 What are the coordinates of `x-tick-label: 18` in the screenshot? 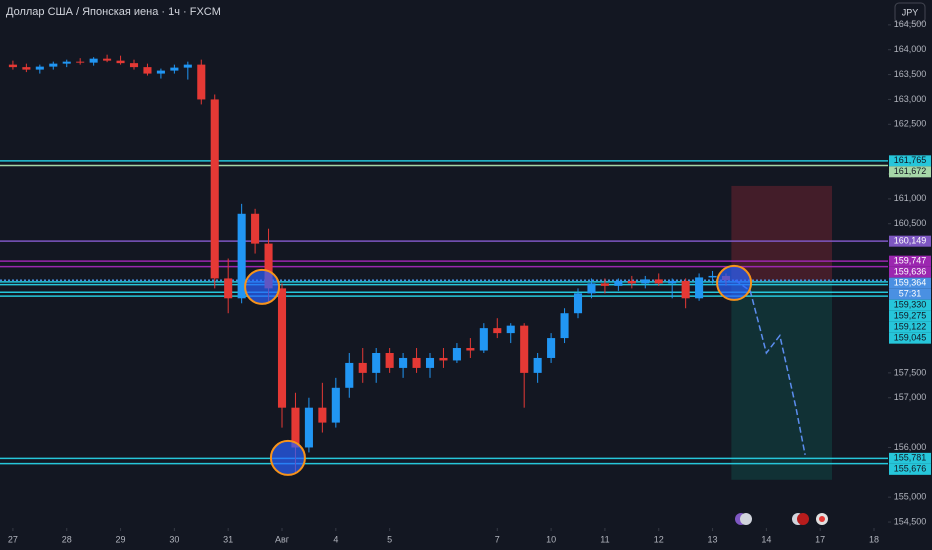 It's located at (874, 539).